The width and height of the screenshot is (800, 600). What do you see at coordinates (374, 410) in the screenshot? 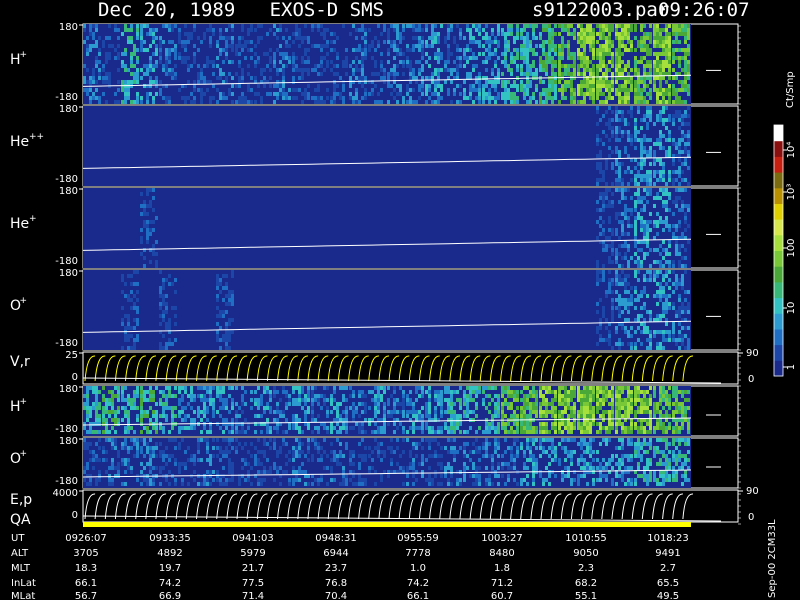
I see `panel-6: H+180-180` at bounding box center [374, 410].